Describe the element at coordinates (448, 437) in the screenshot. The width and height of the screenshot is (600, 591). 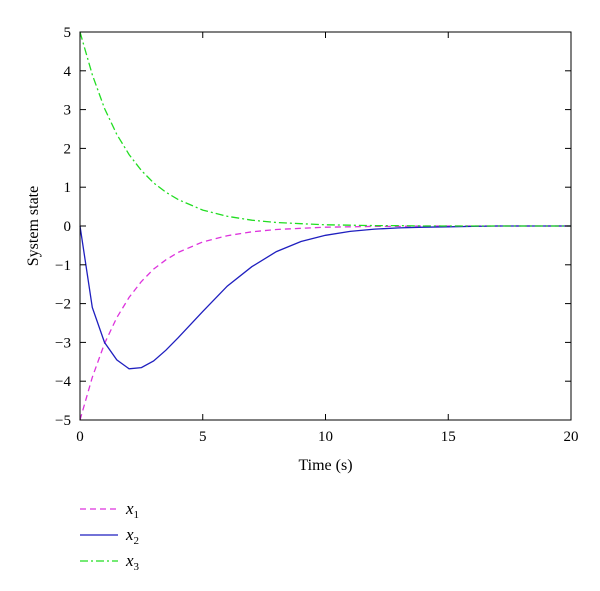
I see `x-tick-label: 15` at that location.